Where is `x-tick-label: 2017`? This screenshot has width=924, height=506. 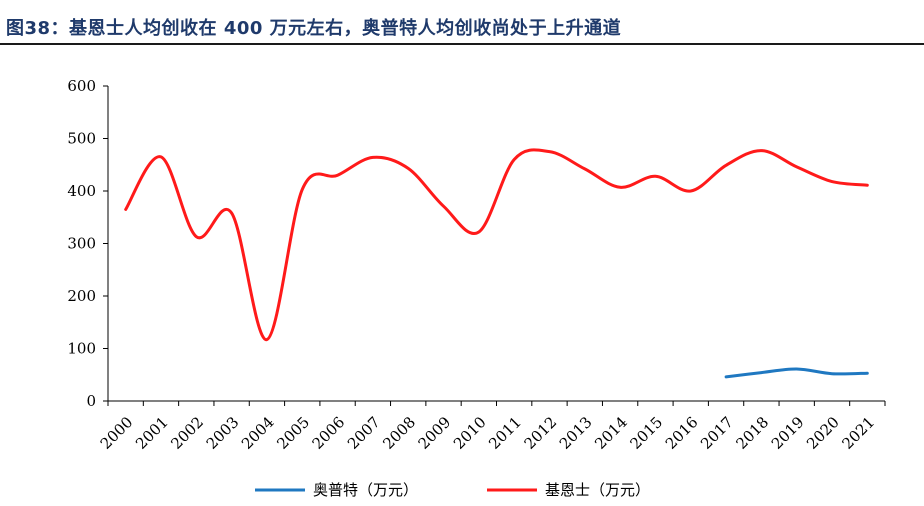 x-tick-label: 2017 is located at coordinates (717, 433).